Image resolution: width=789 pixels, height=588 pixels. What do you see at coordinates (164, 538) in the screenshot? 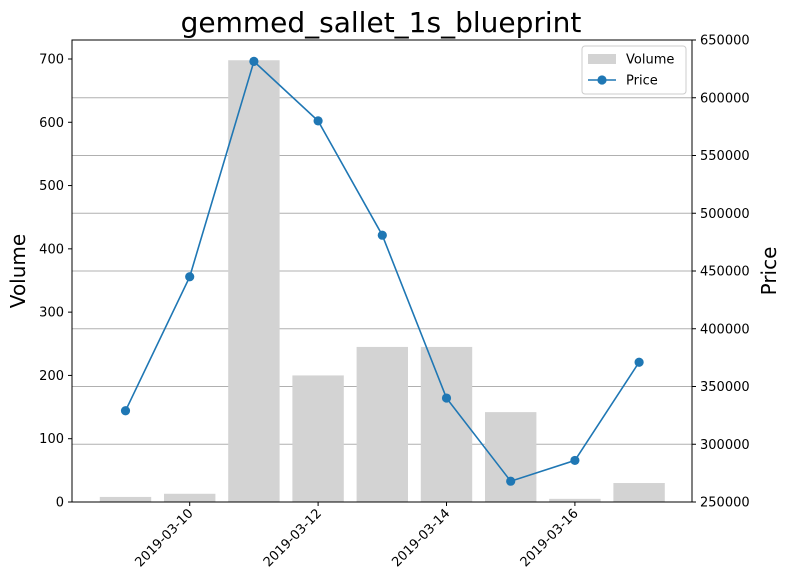
I see `x-tick-label: 2019-03-10` at bounding box center [164, 538].